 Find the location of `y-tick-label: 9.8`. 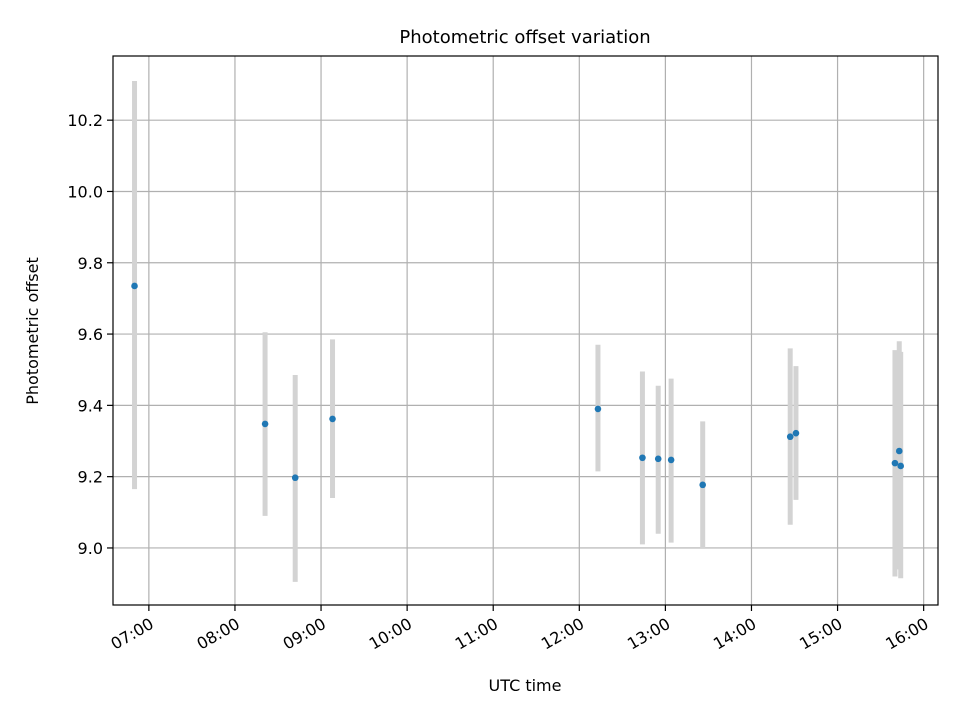

y-tick-label: 9.8 is located at coordinates (90, 263).